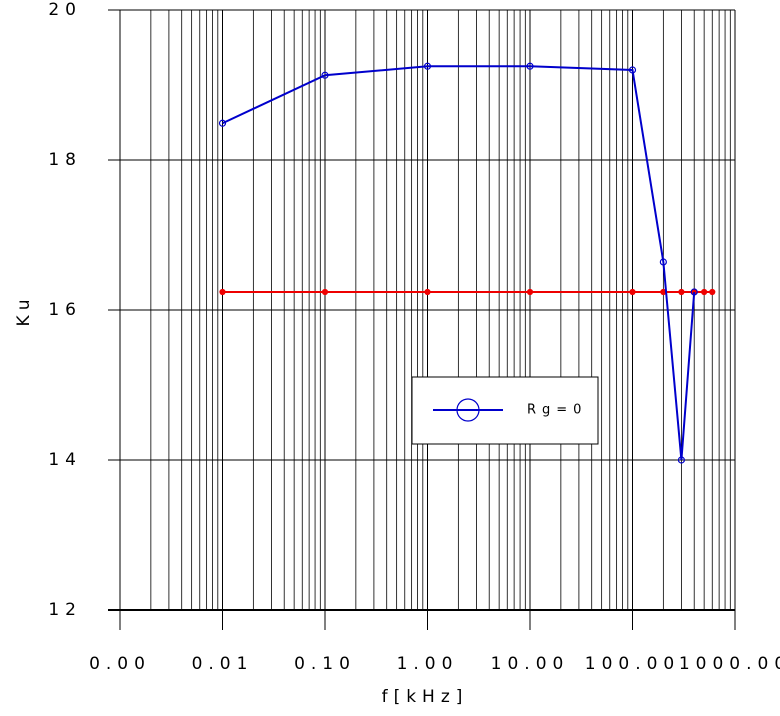 This screenshot has width=780, height=716. What do you see at coordinates (325, 664) in the screenshot?
I see `x-tick-label: 0.10` at bounding box center [325, 664].